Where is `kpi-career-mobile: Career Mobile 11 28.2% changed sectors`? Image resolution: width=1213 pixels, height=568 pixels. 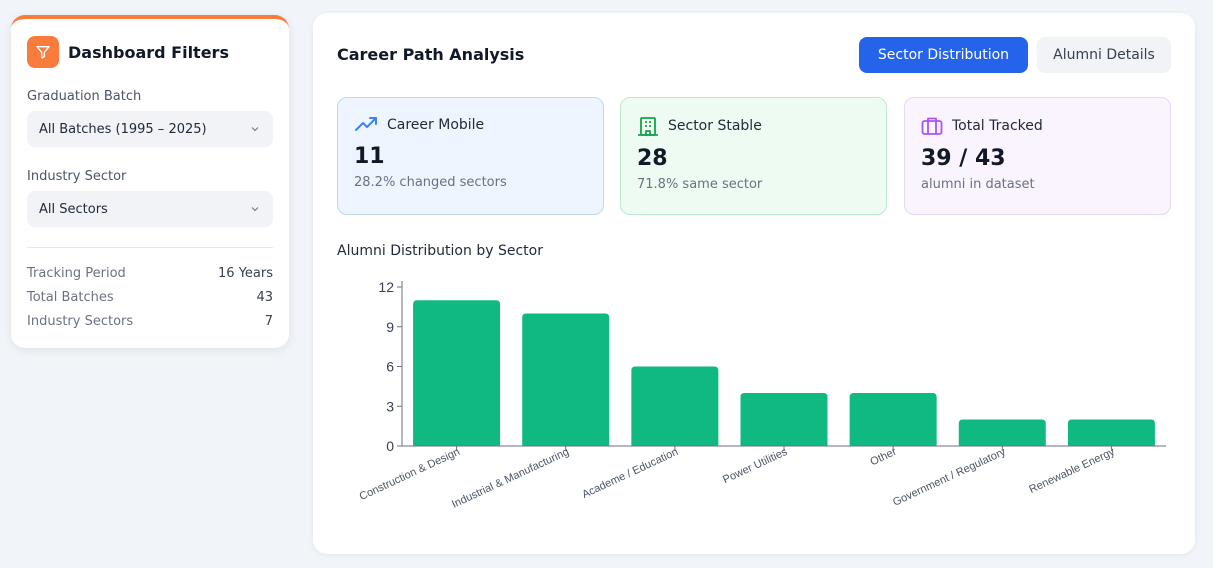
kpi-career-mobile: Career Mobile 11 28.2% changed sectors is located at coordinates (470, 156).